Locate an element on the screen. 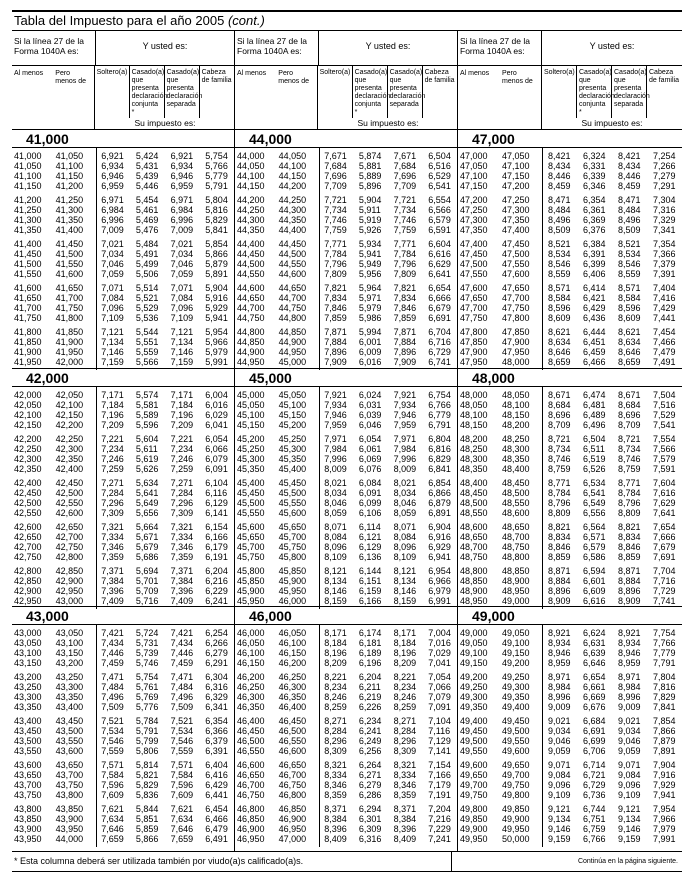 The image size is (682, 876). at-least: 46,450 is located at coordinates (251, 731).